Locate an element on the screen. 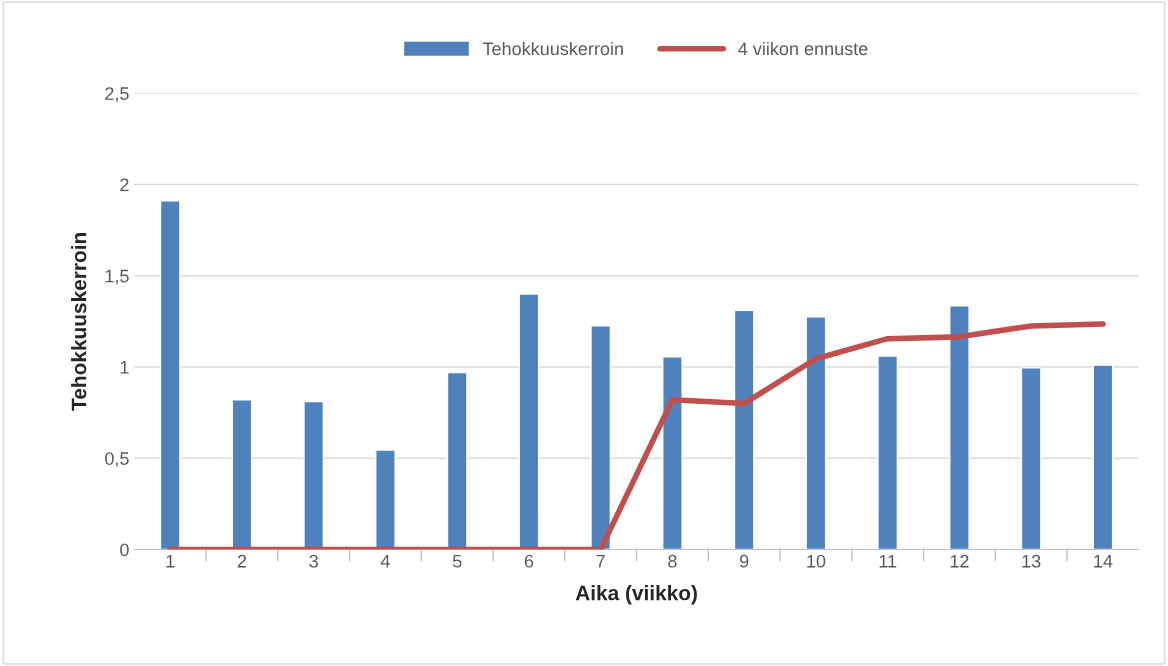 This screenshot has height=666, width=1168. x-tick-label: 7 is located at coordinates (600, 561).